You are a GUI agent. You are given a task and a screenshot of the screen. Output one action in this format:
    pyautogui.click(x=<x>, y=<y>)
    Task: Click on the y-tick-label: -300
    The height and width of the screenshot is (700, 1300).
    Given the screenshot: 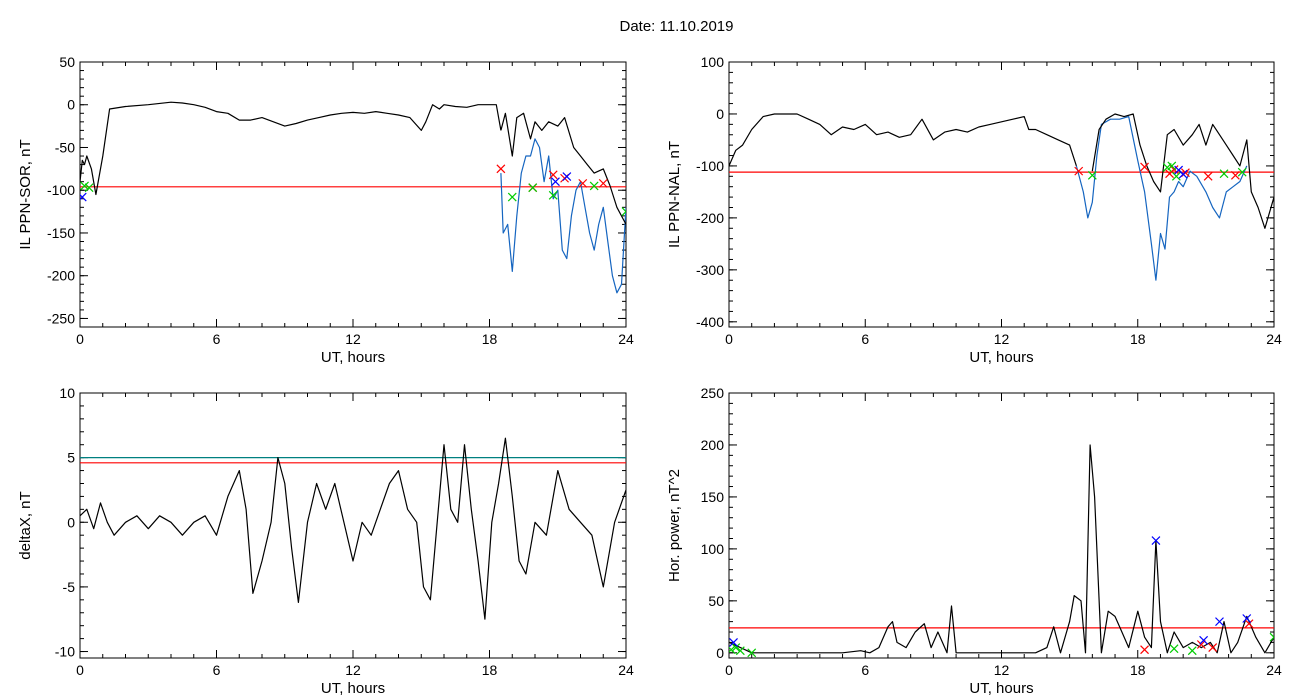 What is the action you would take?
    pyautogui.click(x=710, y=270)
    